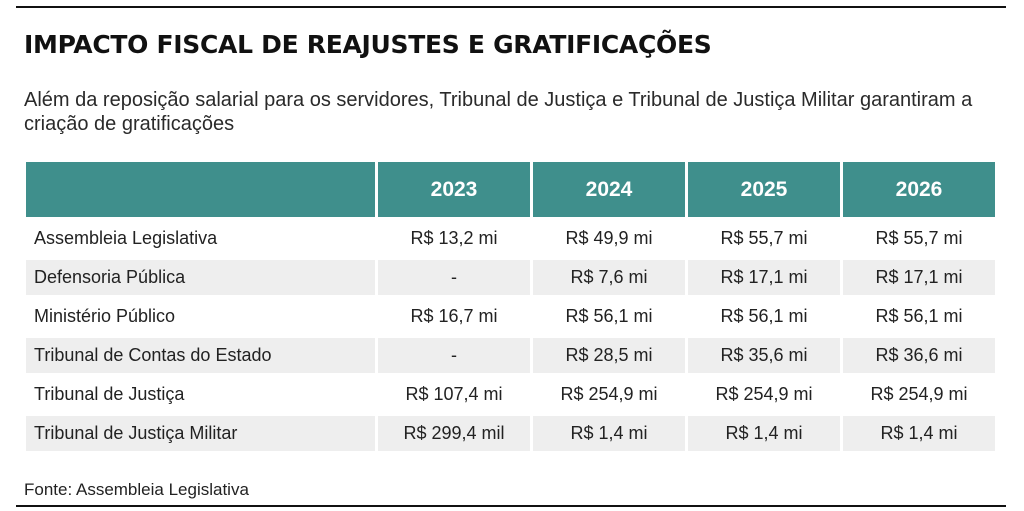  What do you see at coordinates (126, 238) in the screenshot?
I see `row-label: Assembleia Legislativa` at bounding box center [126, 238].